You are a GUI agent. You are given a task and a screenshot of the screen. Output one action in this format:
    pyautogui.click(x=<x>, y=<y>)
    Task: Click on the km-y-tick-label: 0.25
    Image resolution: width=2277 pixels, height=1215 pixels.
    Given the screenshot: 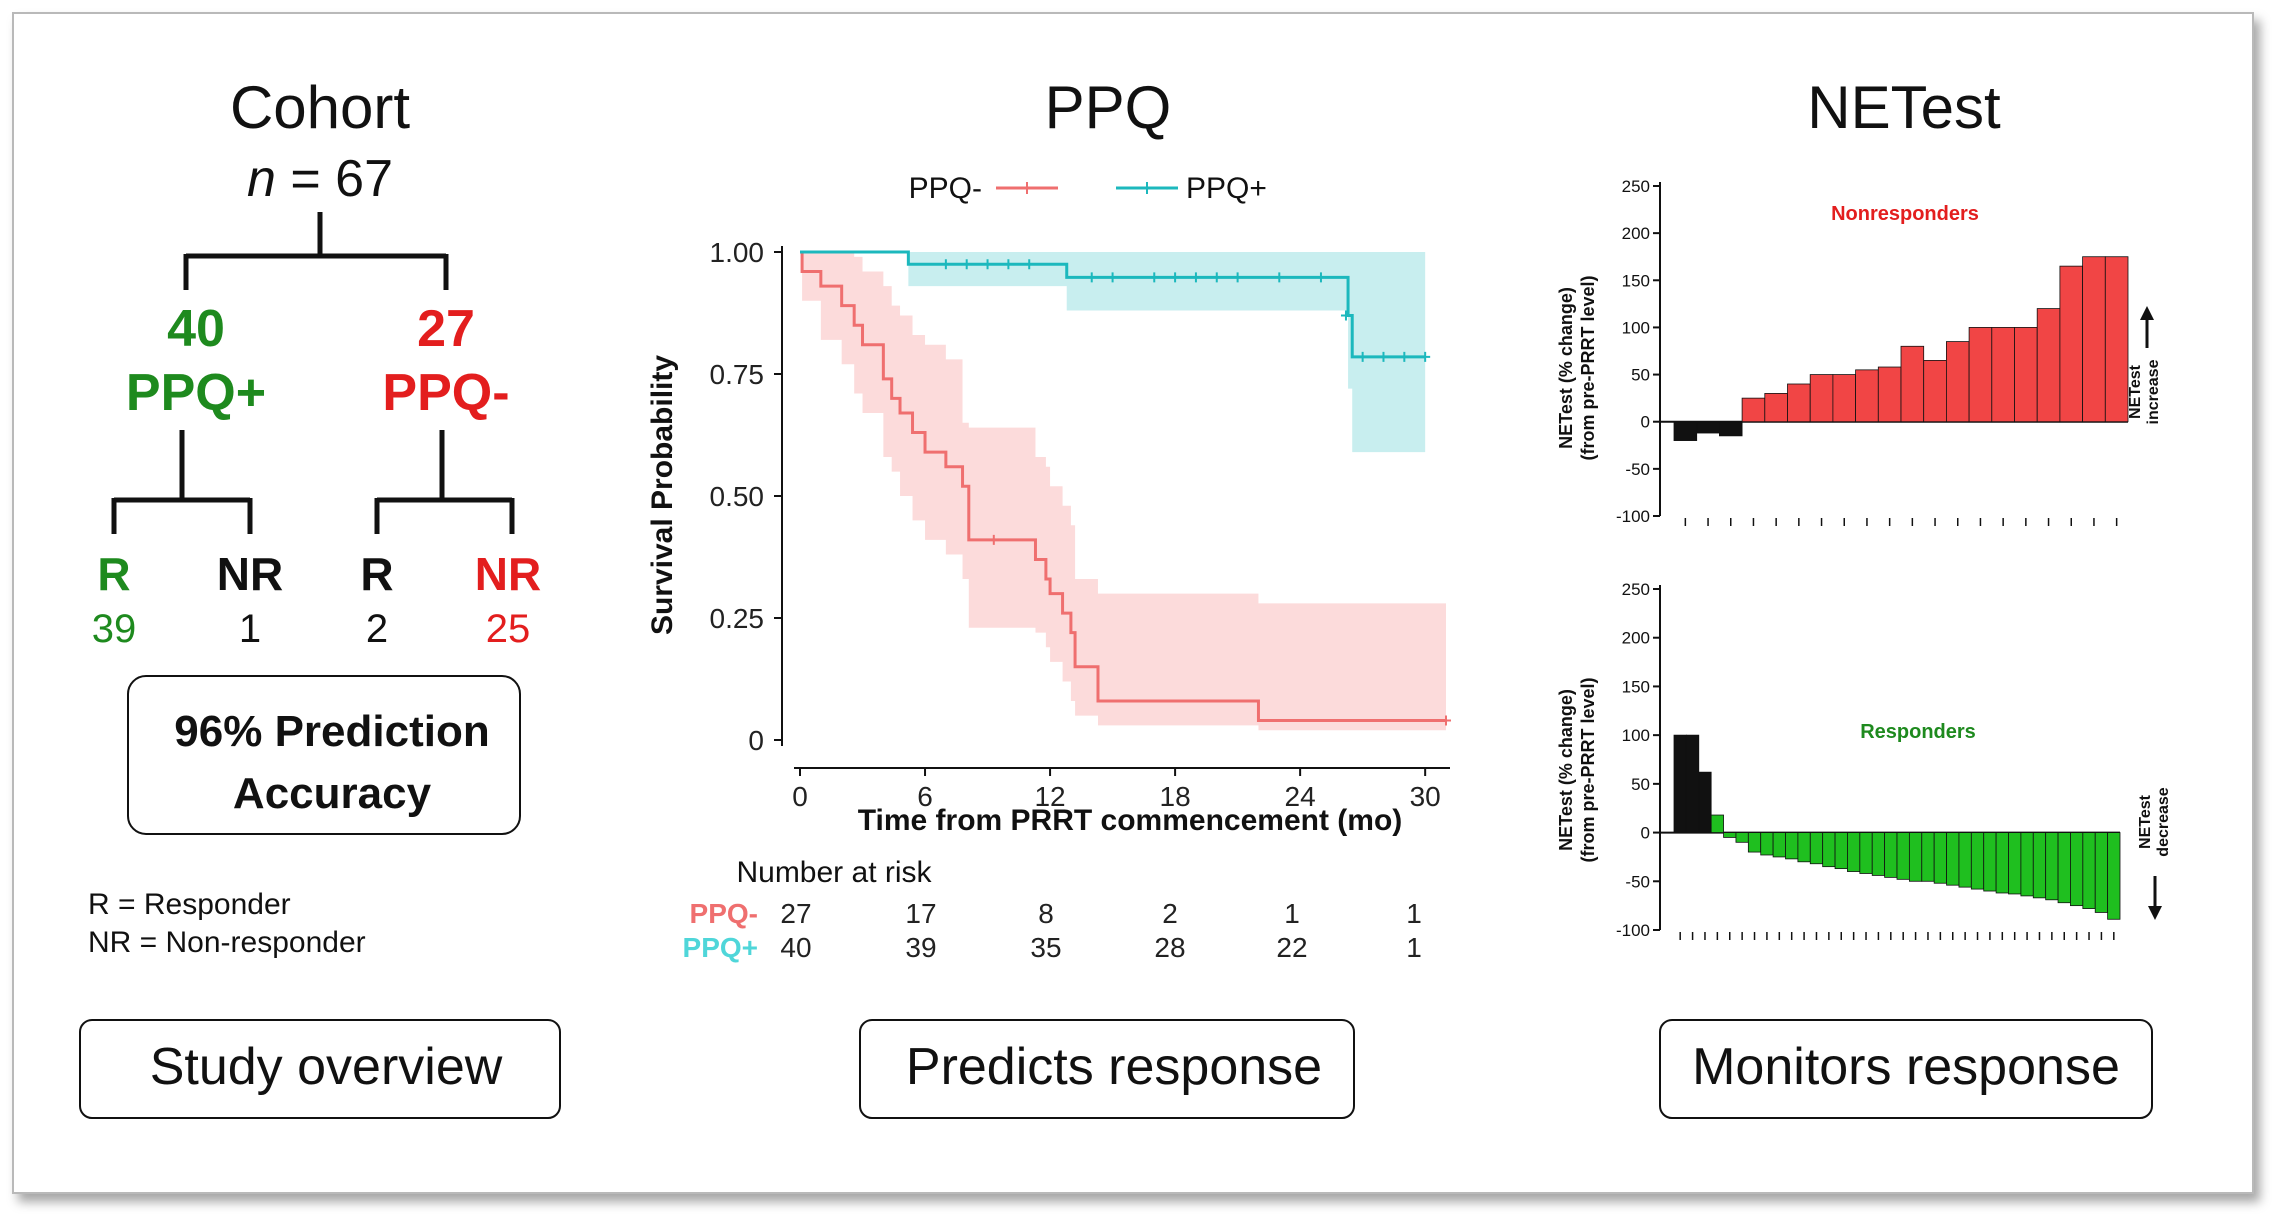 What is the action you would take?
    pyautogui.click(x=737, y=618)
    